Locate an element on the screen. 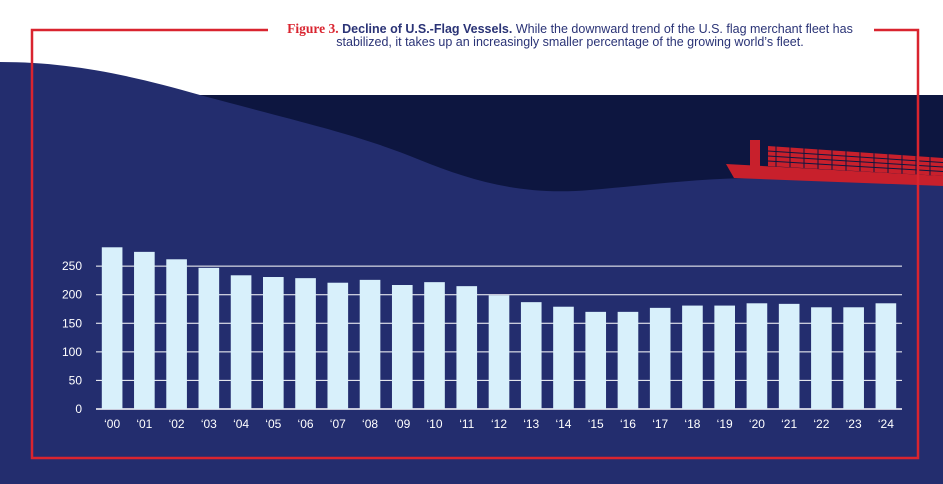 This screenshot has width=943, height=484. figure-label: Figure 3. is located at coordinates (313, 28).